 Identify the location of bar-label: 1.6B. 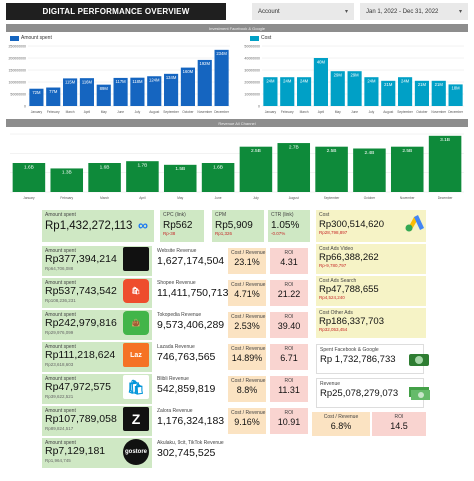
(105, 167).